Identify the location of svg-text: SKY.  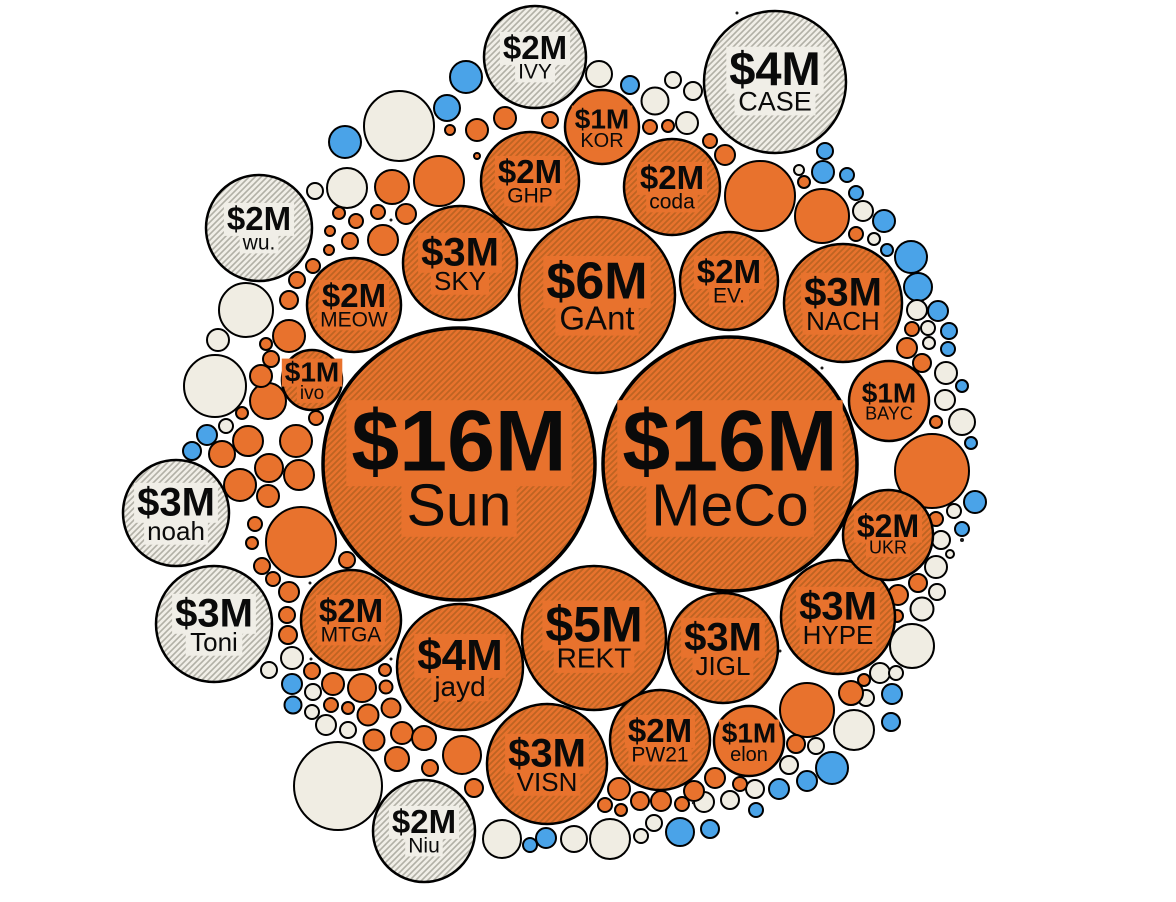
(460, 281).